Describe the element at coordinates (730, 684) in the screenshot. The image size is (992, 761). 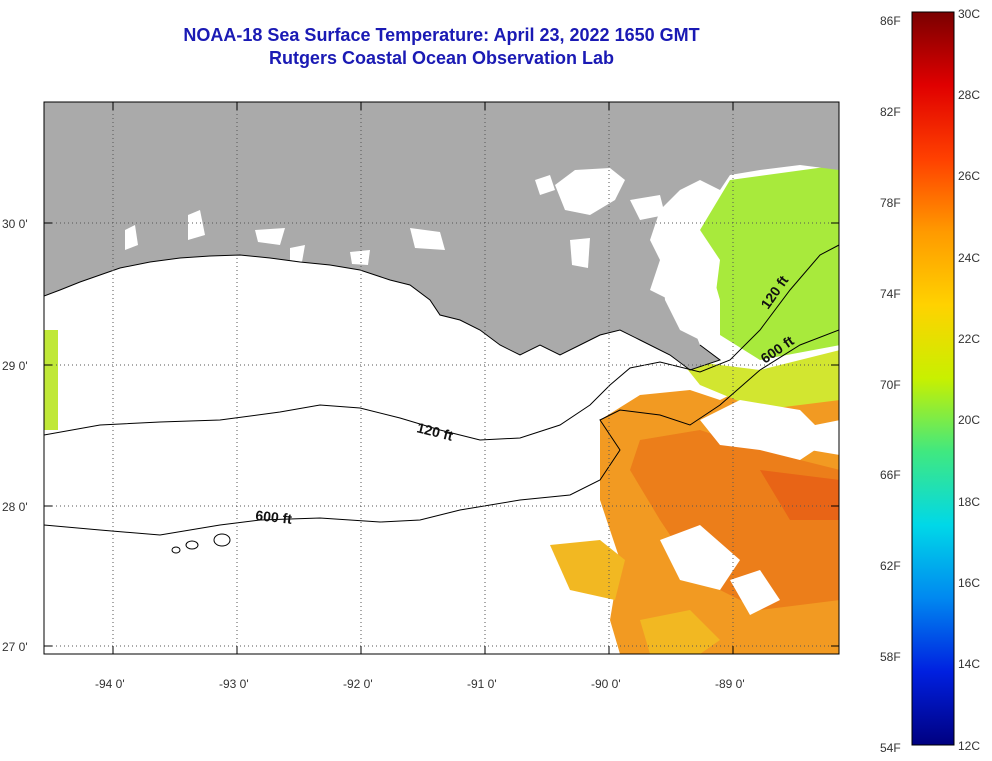
I see `lon-label-89: -89 0'` at that location.